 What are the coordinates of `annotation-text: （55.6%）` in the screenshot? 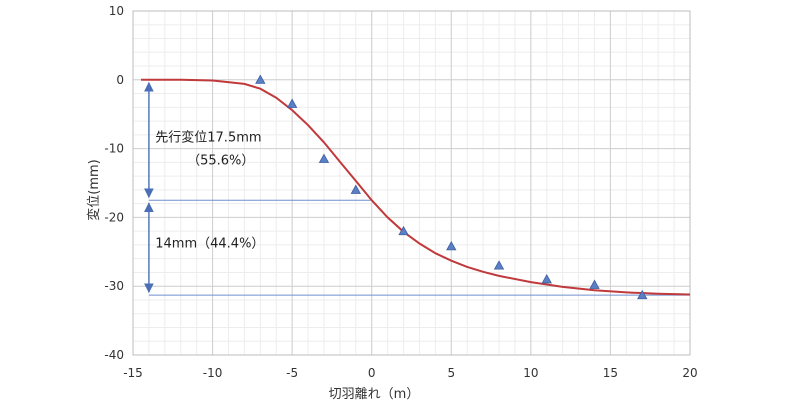 It's located at (220, 160).